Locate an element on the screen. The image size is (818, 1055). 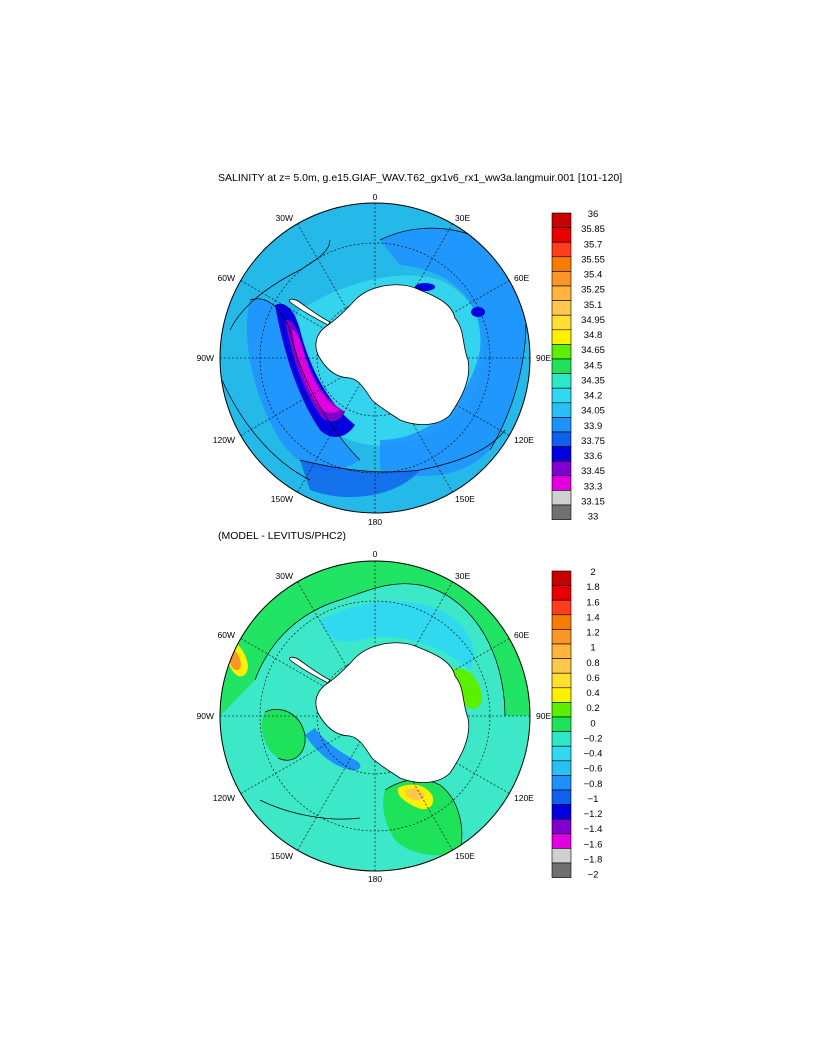
colorbar-label: 34.5 is located at coordinates (593, 365).